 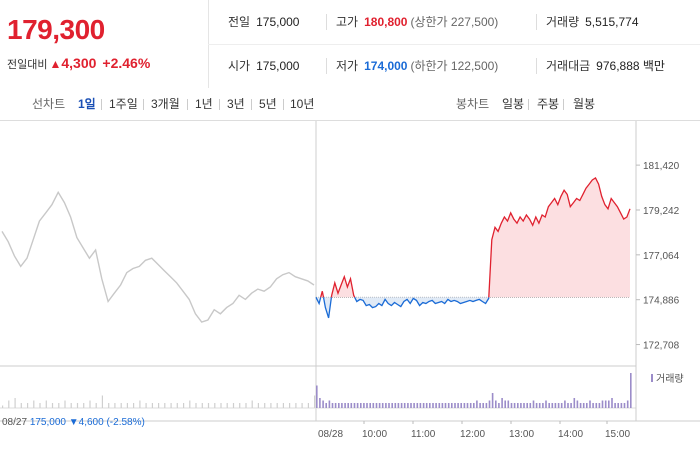 I want to click on y-tick-label: 179,242, so click(x=661, y=211).